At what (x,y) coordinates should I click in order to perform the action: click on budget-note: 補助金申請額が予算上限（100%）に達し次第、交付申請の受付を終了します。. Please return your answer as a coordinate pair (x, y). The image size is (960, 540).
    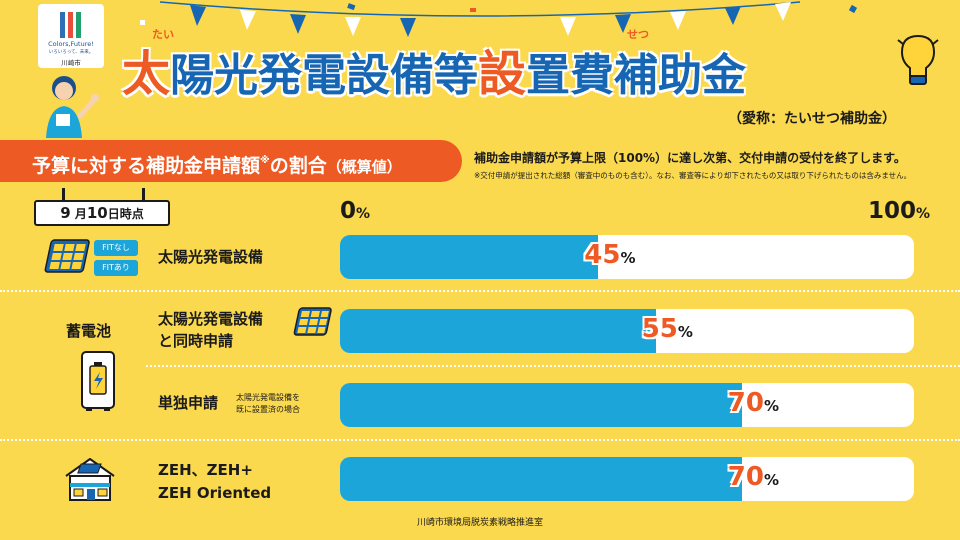
    Looking at the image, I should click on (690, 158).